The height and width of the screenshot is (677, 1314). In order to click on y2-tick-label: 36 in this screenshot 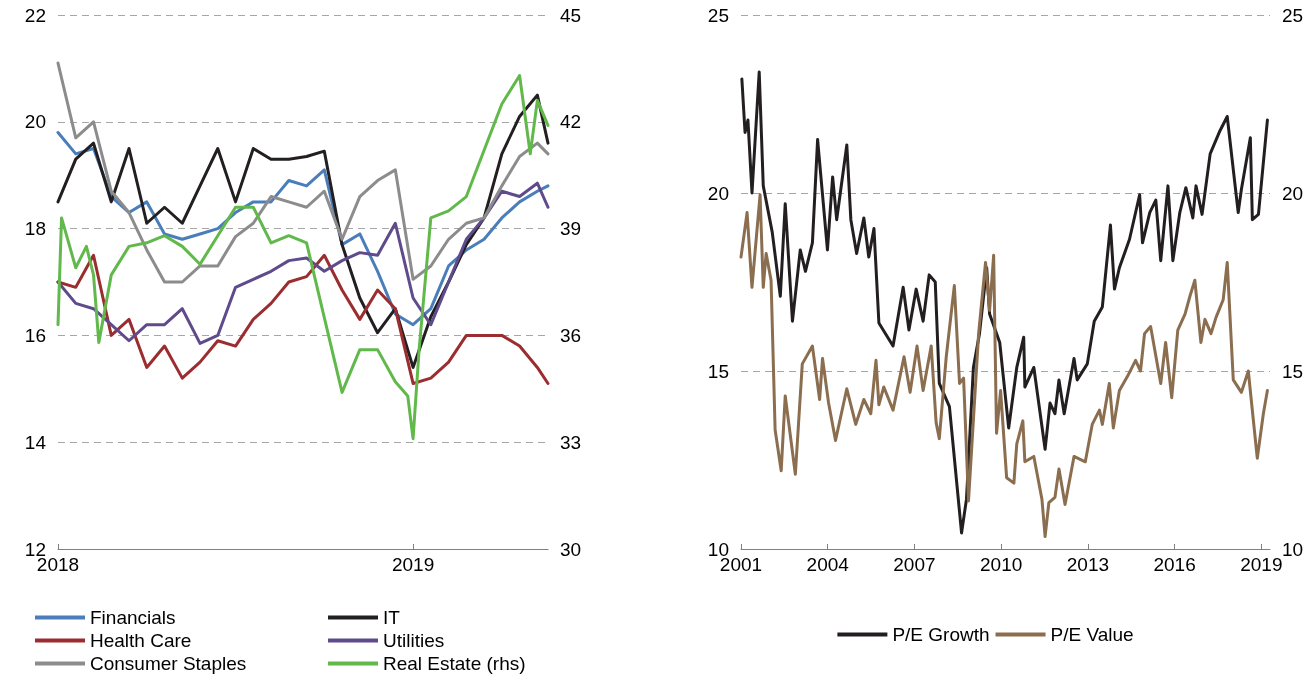, I will do `click(571, 335)`.